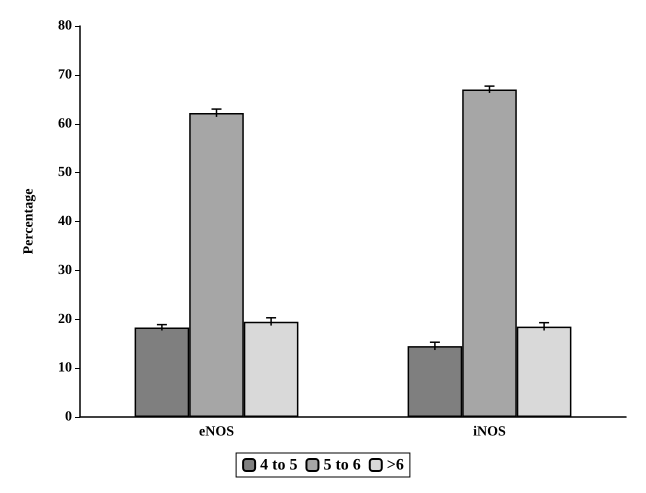 This screenshot has width=646, height=493. I want to click on legend-label: >6, so click(395, 465).